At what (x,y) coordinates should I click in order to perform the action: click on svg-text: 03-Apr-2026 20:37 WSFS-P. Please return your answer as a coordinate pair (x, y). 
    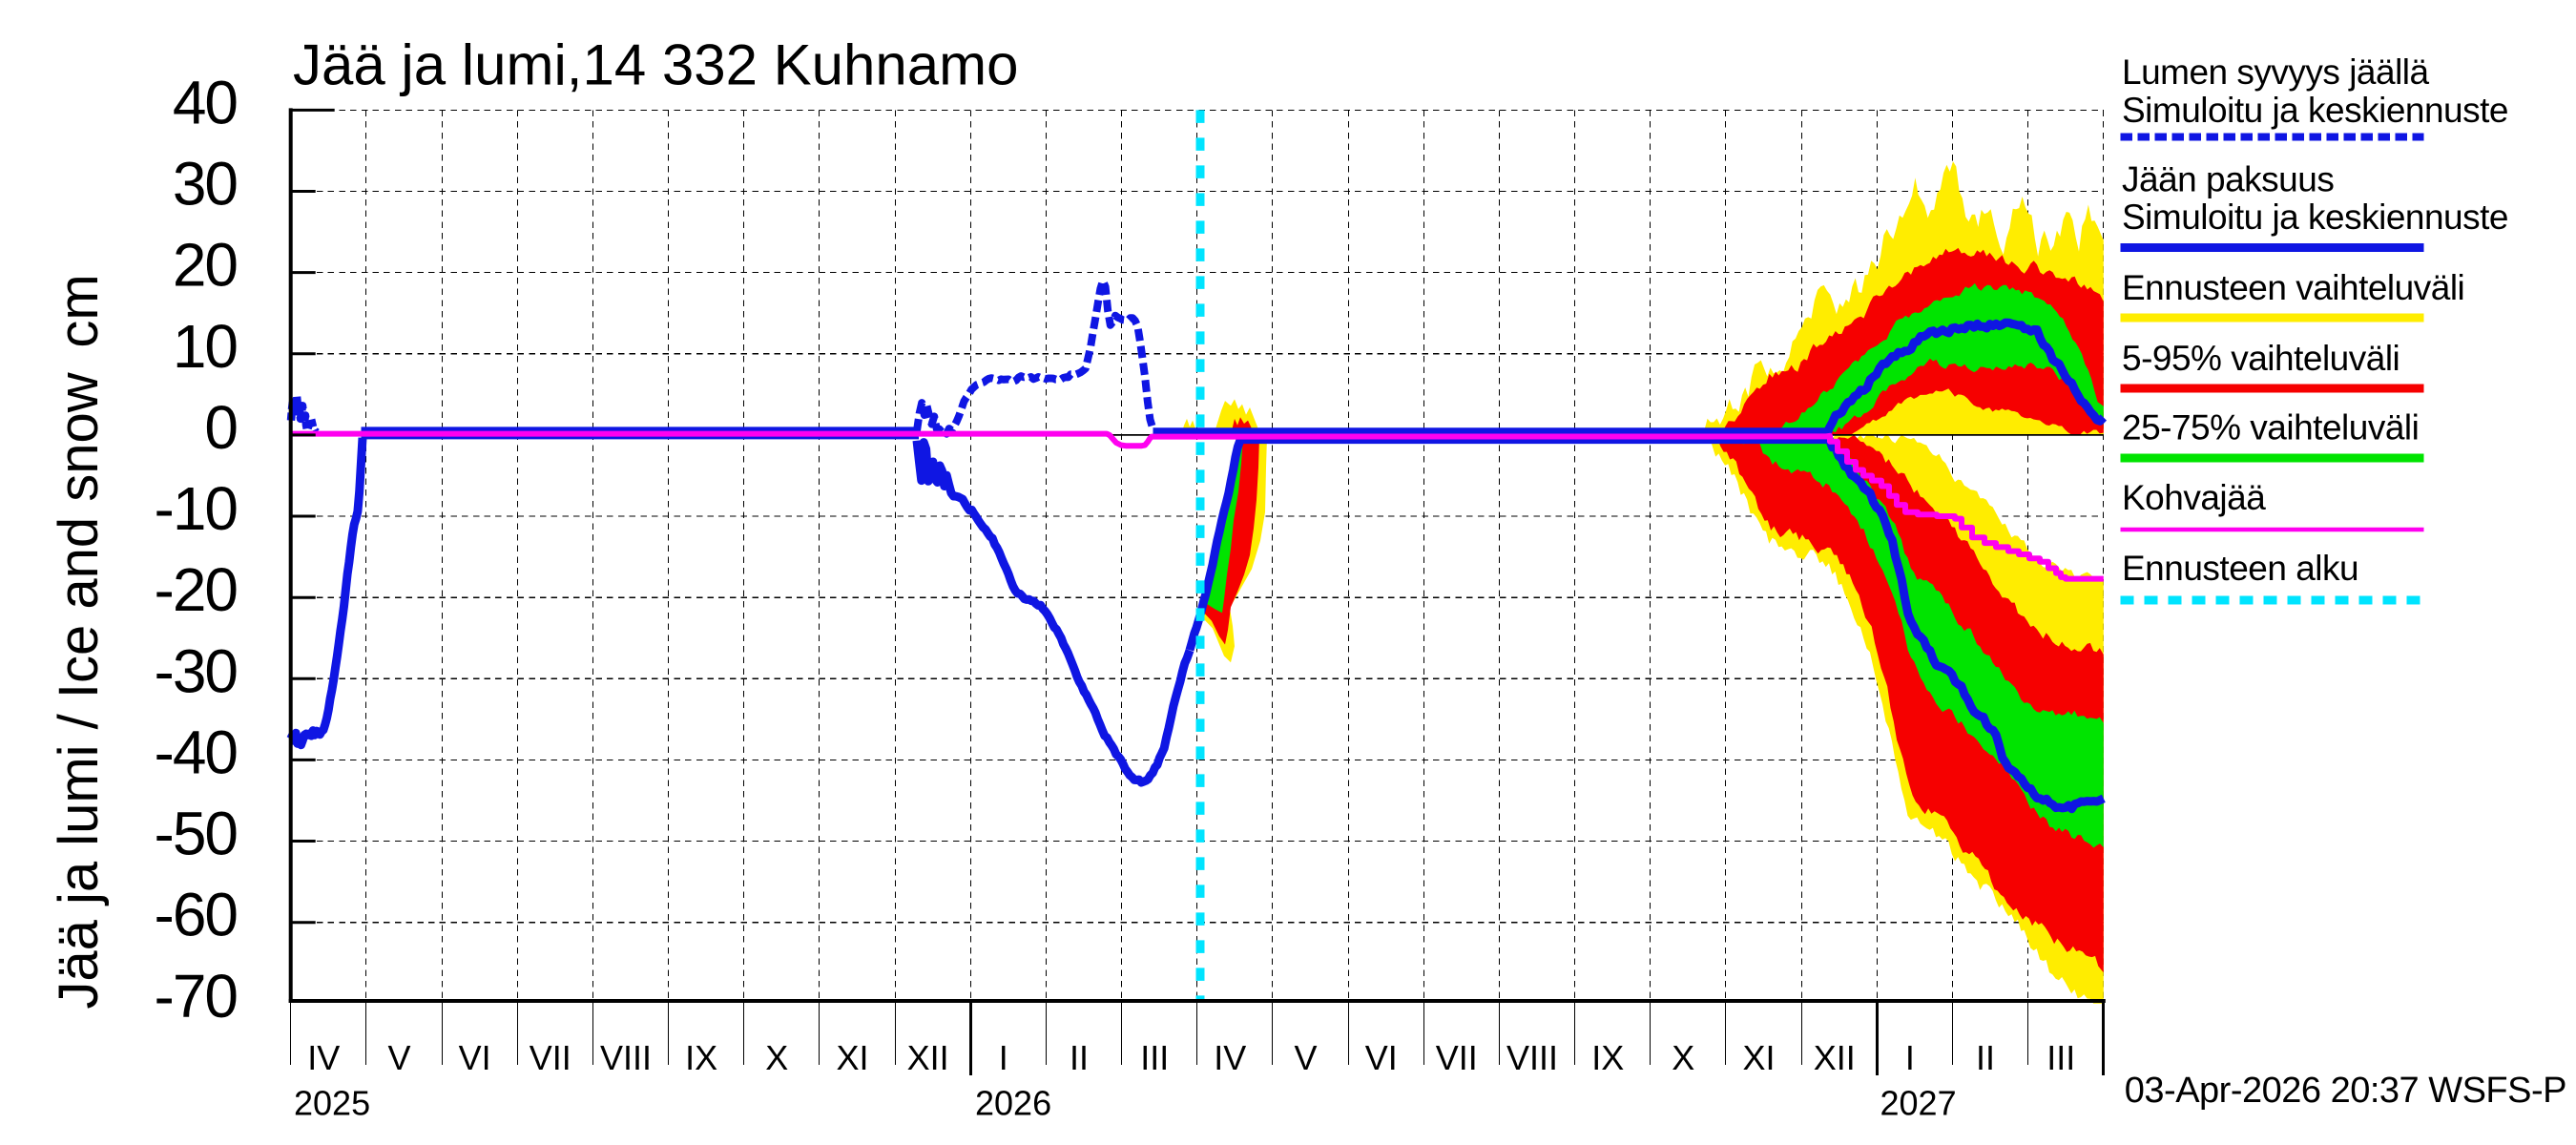
    Looking at the image, I should click on (2345, 1091).